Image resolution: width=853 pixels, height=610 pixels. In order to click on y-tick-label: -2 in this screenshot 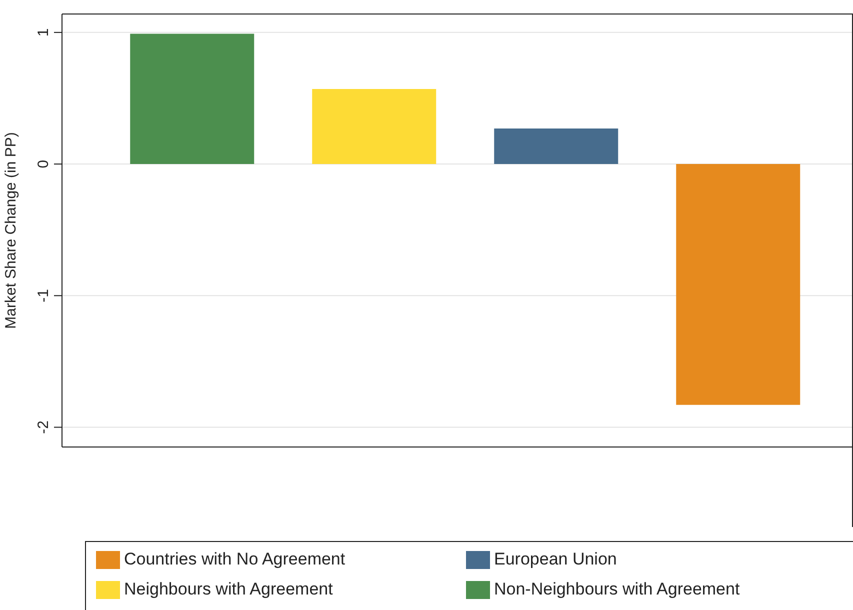, I will do `click(43, 427)`.